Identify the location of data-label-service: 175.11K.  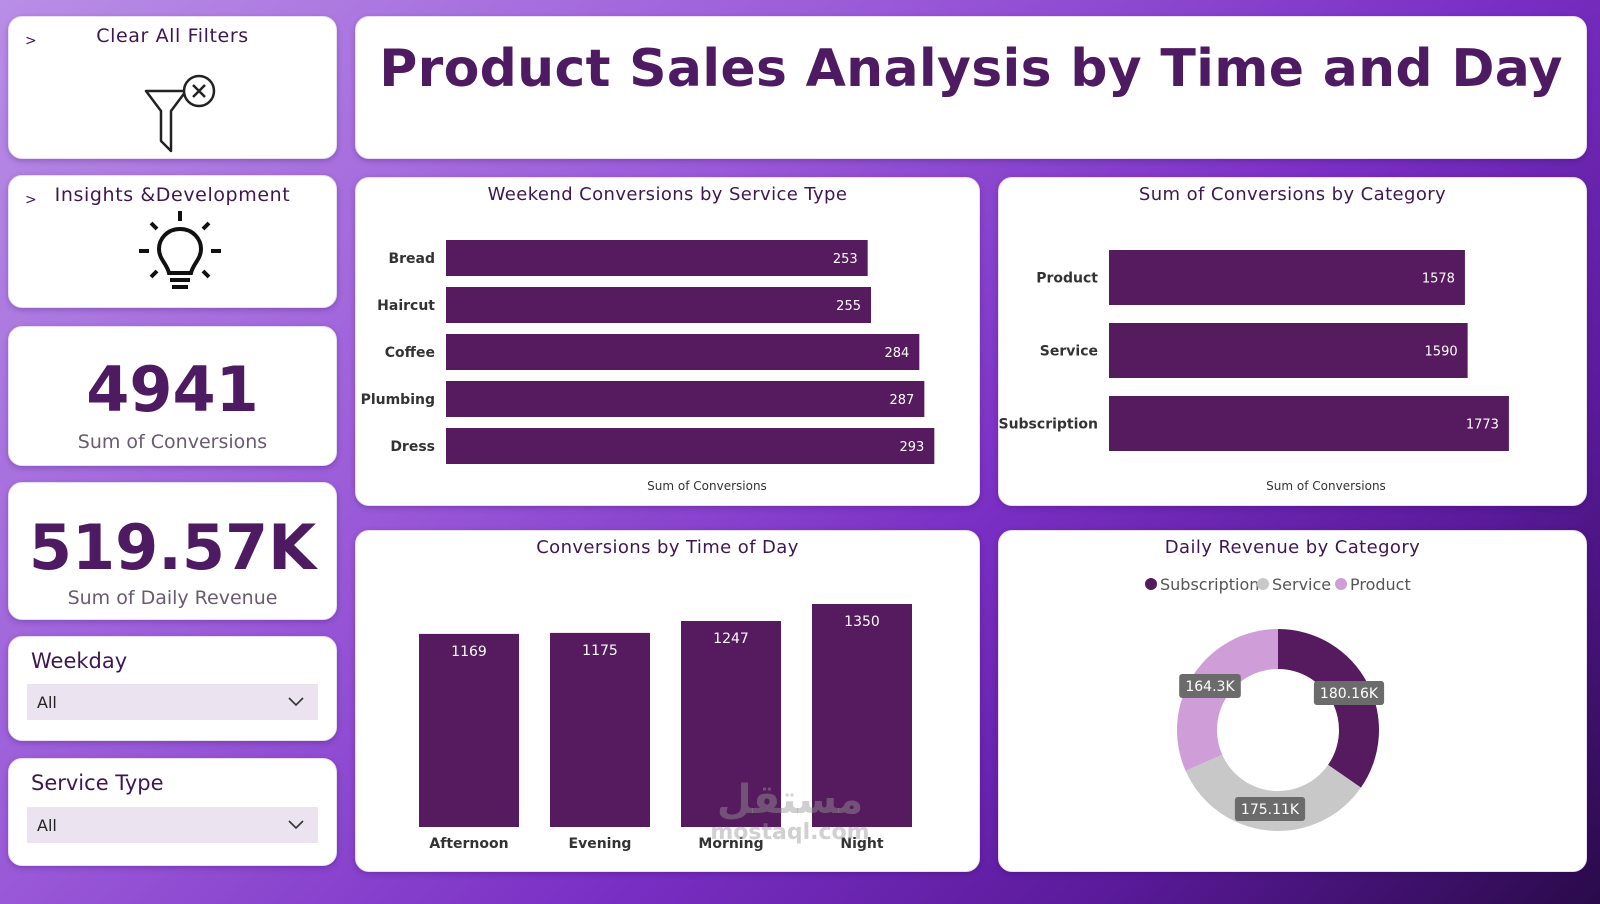
(1270, 810).